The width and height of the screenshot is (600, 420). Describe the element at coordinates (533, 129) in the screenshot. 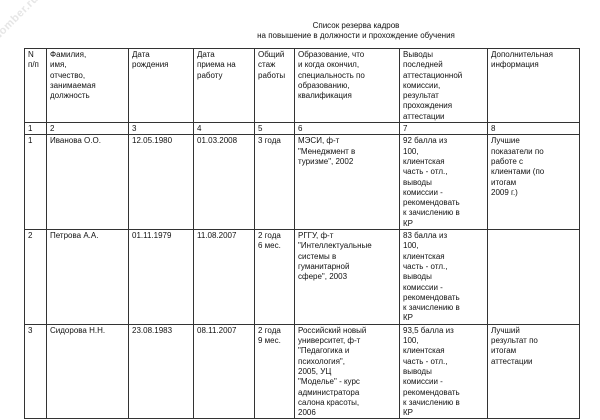

I see `cell-additional-info: 8` at that location.